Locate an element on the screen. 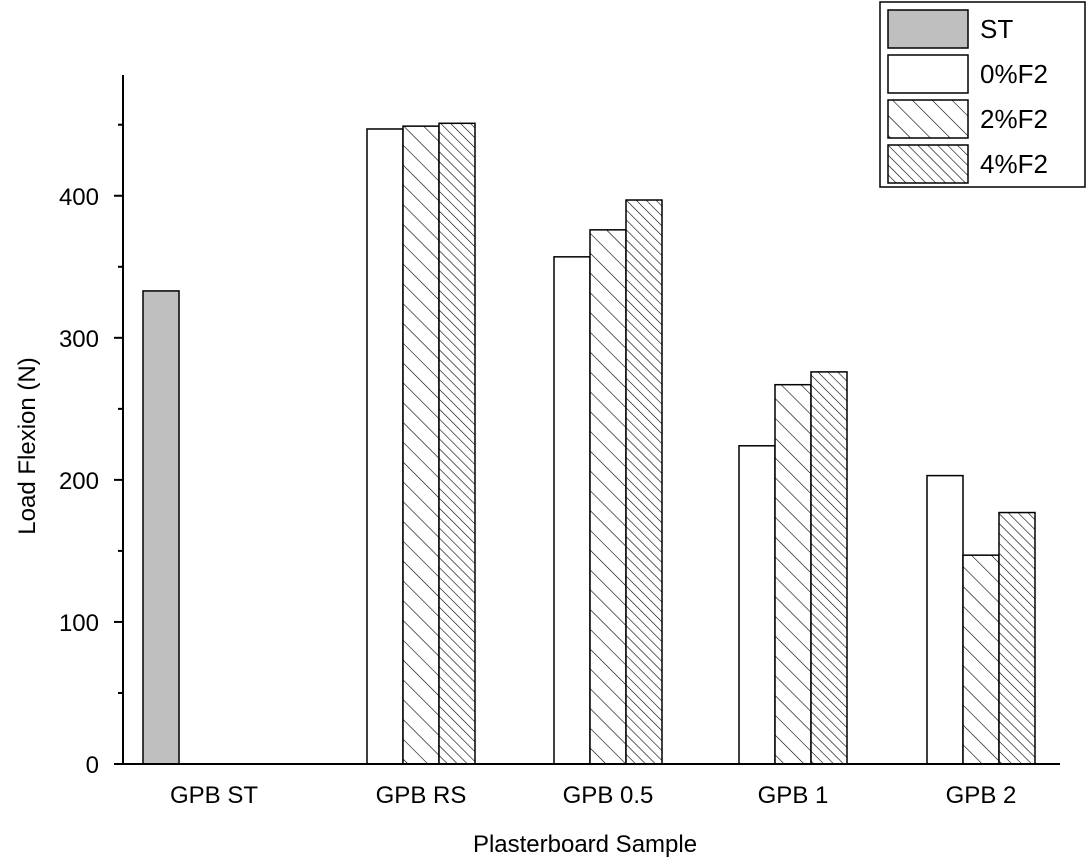 This screenshot has width=1089, height=861. bar-gpb-1-4-f2 is located at coordinates (829, 568).